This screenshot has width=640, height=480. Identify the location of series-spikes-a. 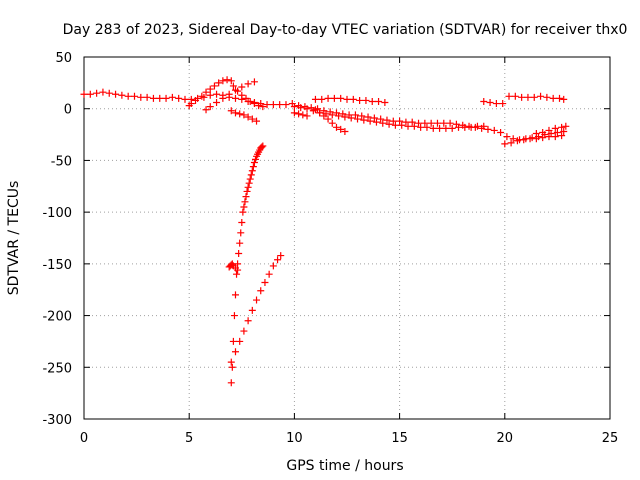
(226, 93).